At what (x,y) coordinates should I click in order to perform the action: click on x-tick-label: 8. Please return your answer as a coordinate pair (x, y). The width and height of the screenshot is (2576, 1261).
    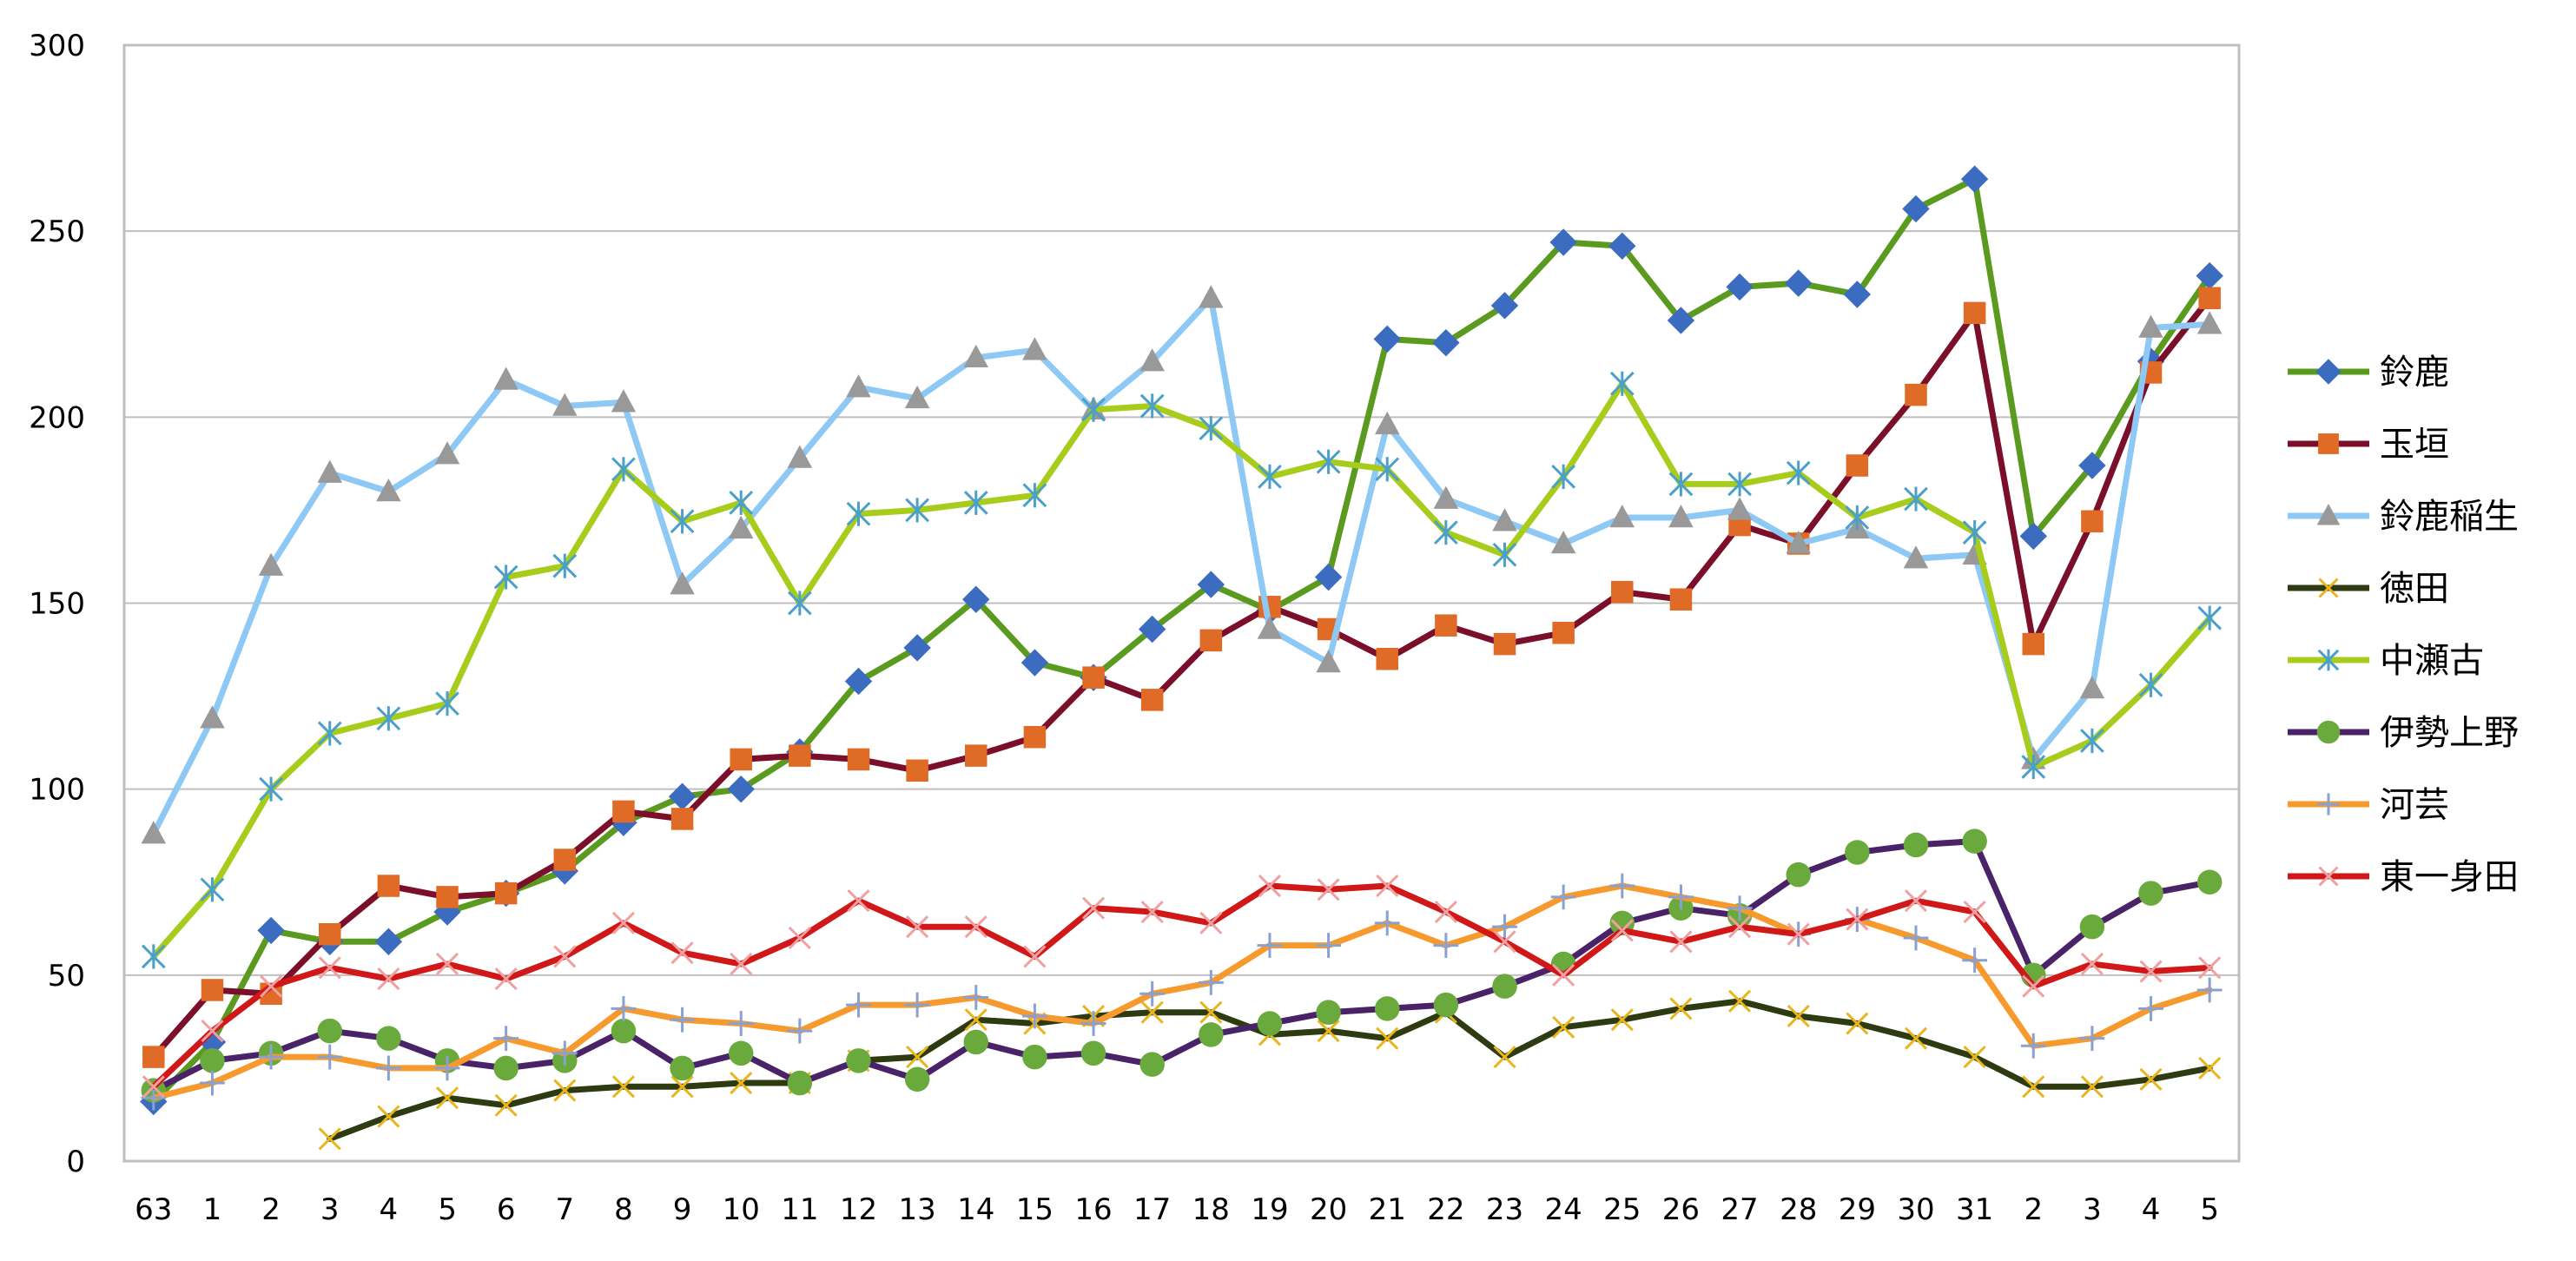
    Looking at the image, I should click on (623, 1209).